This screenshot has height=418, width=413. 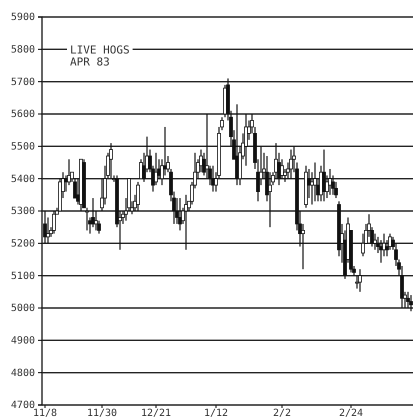 What do you see at coordinates (22, 244) in the screenshot?
I see `y-tick-label: 5200` at bounding box center [22, 244].